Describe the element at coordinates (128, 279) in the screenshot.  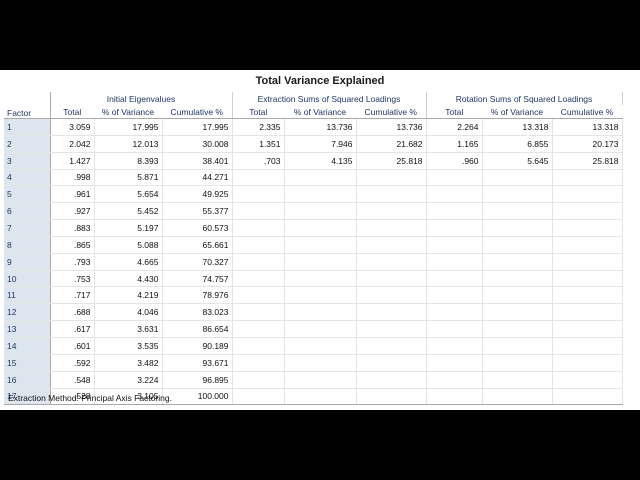
I see `value-cell: 4.430` at that location.